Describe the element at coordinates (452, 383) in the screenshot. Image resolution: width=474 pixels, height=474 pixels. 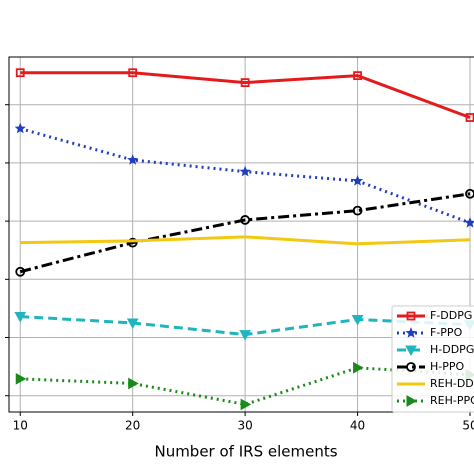
I see `legend-label: REH-DDPG` at that location.